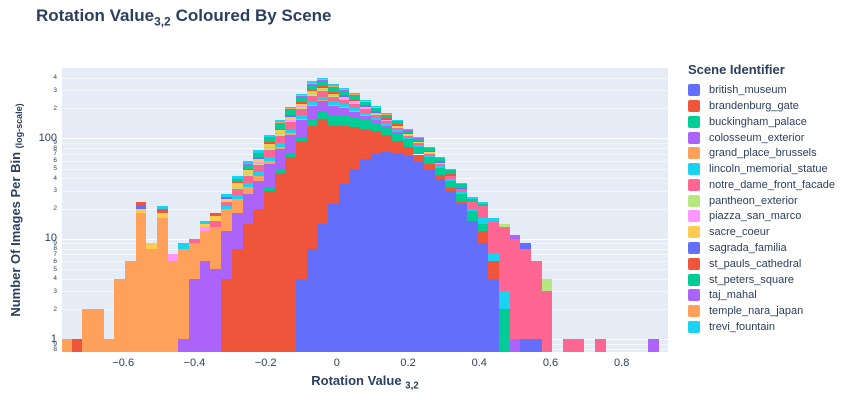  Describe the element at coordinates (777, 137) in the screenshot. I see `legend-item-colosseum_exterior: colosseum_exterior` at that location.